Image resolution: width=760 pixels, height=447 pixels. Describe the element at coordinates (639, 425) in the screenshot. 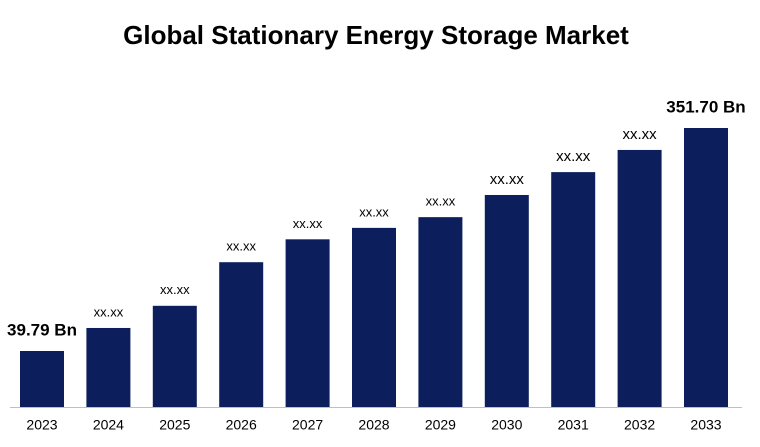

I see `x-tick-label: 2032` at that location.